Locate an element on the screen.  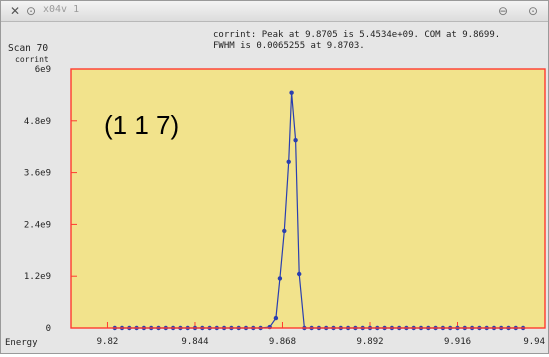
info-line-2: FWHM is 0.0065255 at 9.8703. is located at coordinates (289, 46).